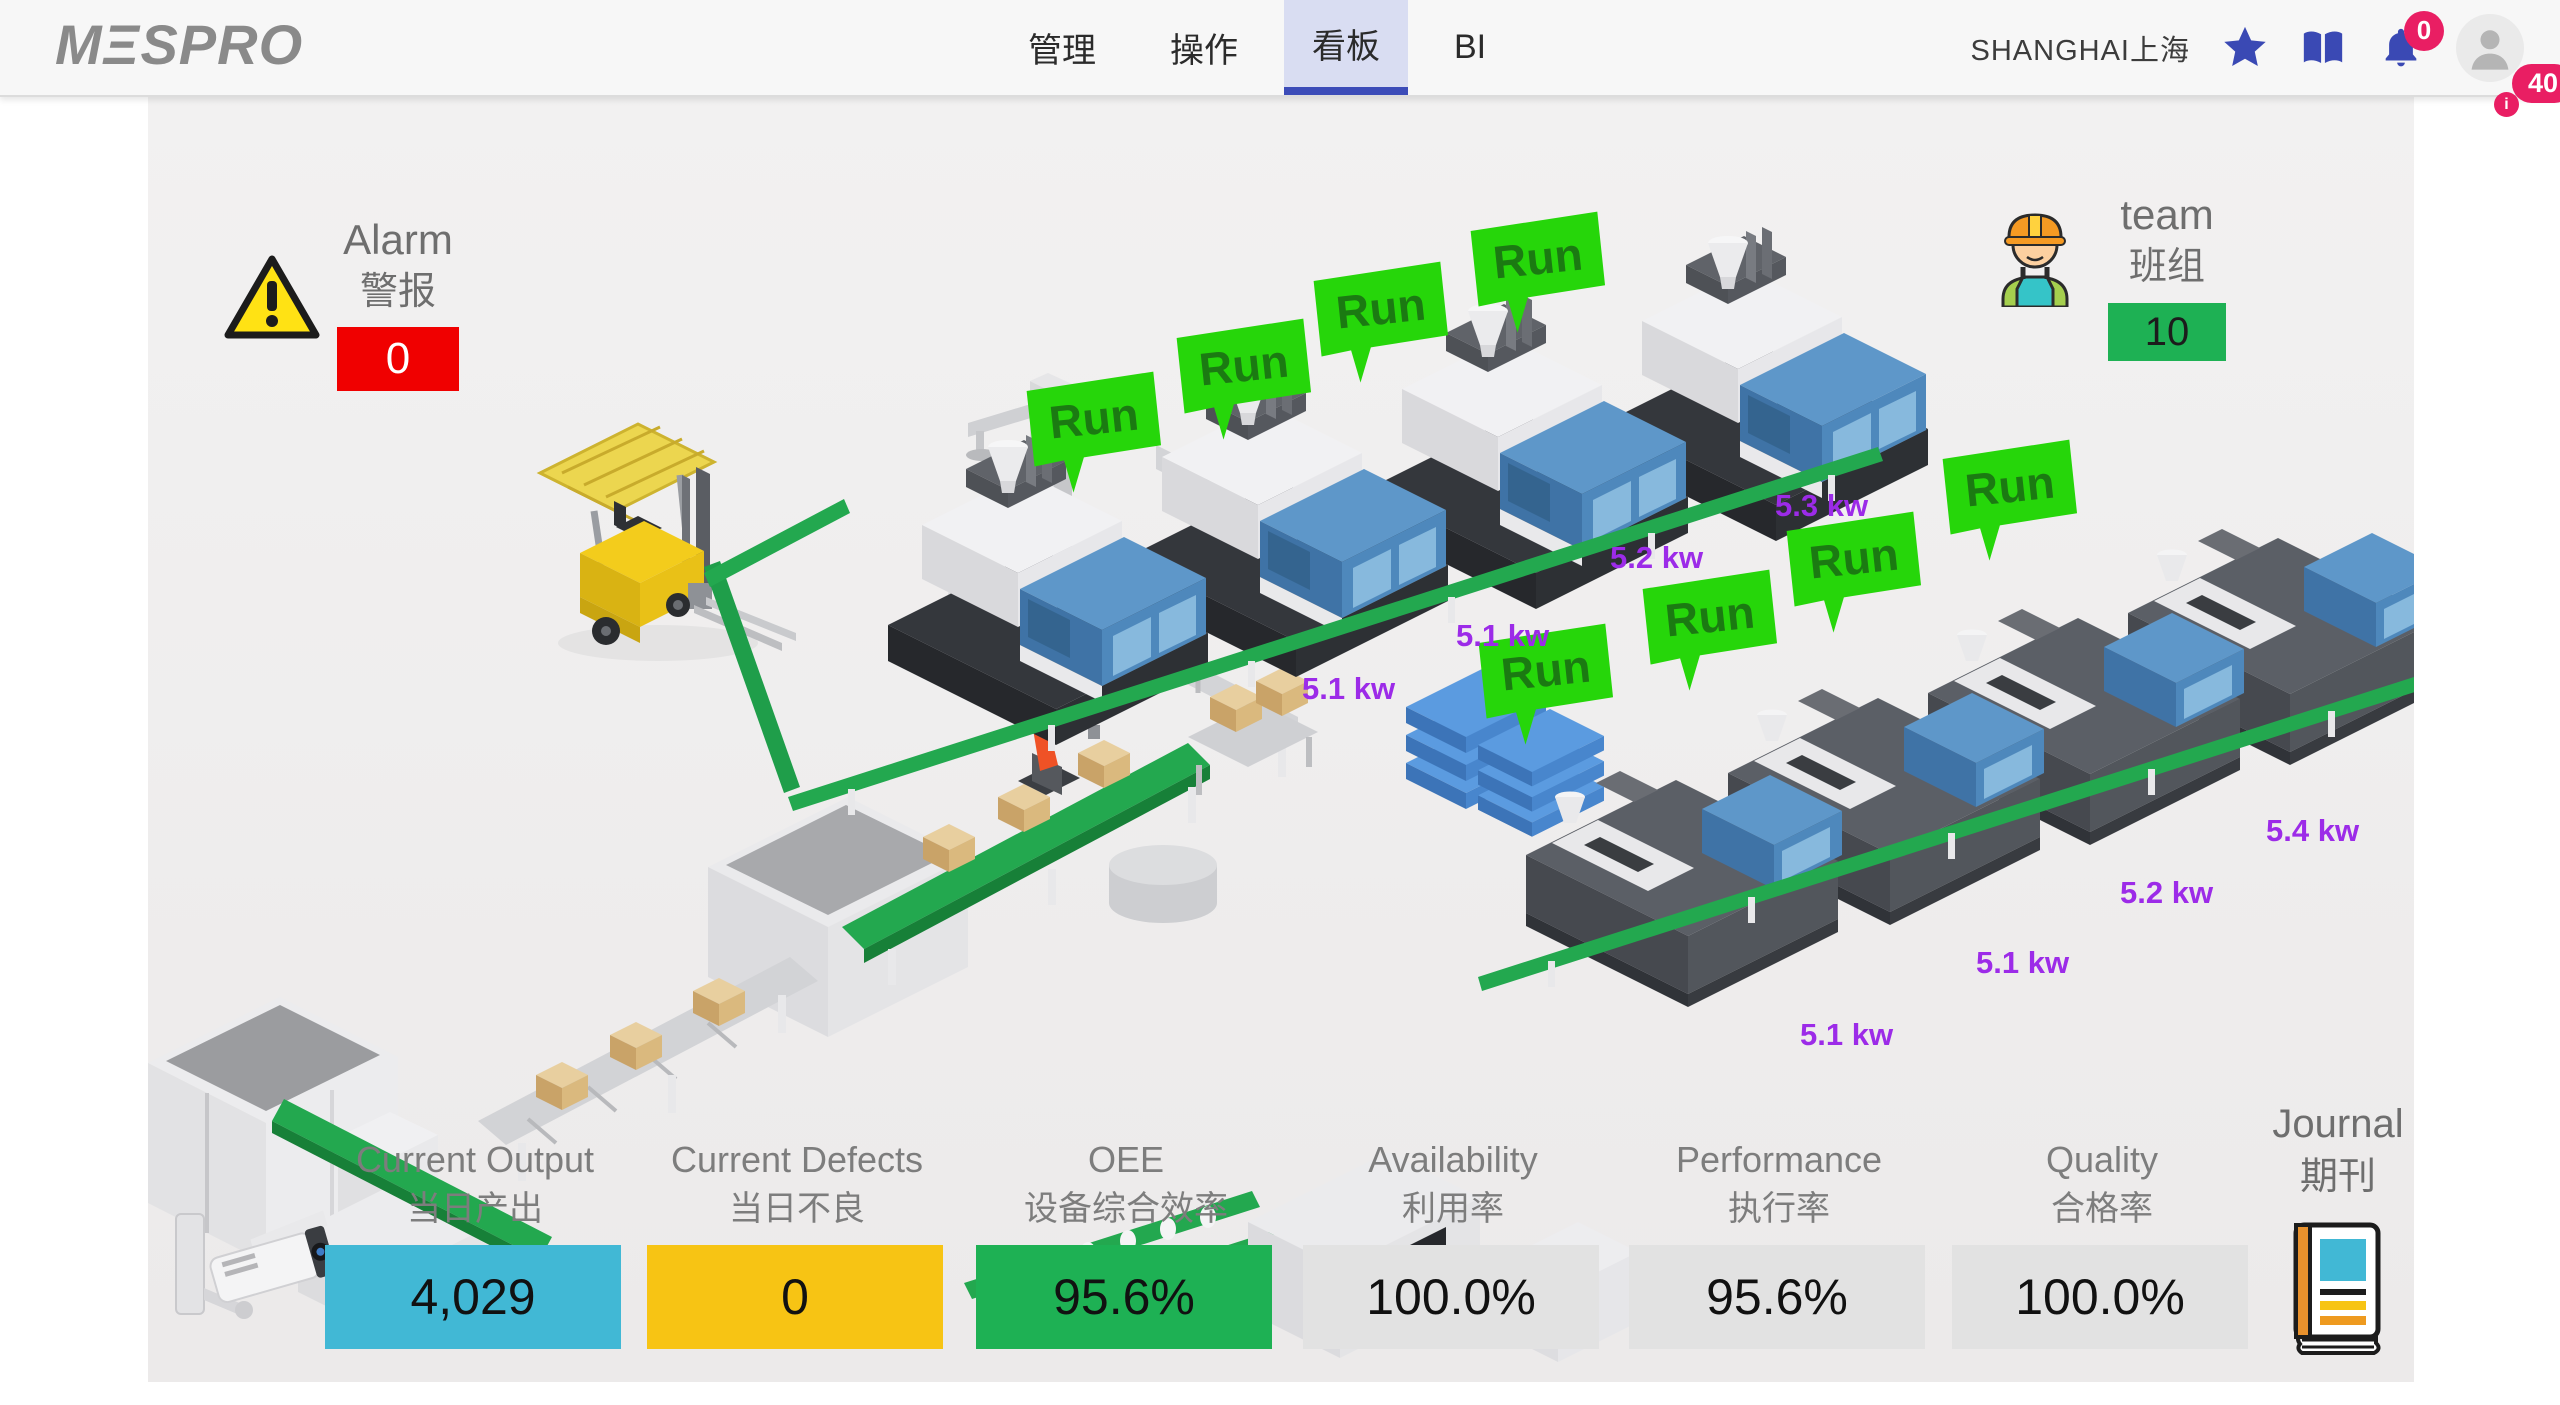 This screenshot has width=2560, height=1405. What do you see at coordinates (2167, 214) in the screenshot?
I see `team-title: team` at bounding box center [2167, 214].